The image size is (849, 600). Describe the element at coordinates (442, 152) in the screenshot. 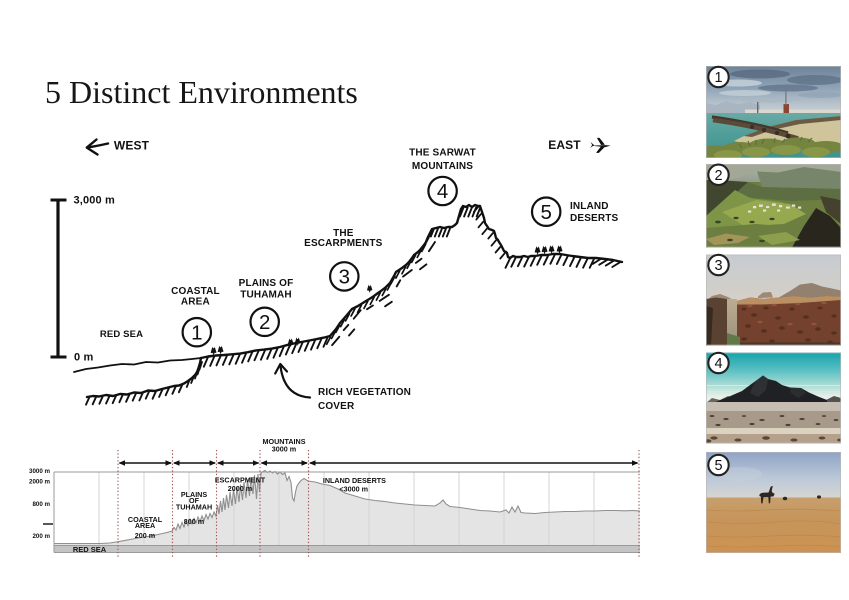

I see `svg-text: THE SARWAT` at that location.